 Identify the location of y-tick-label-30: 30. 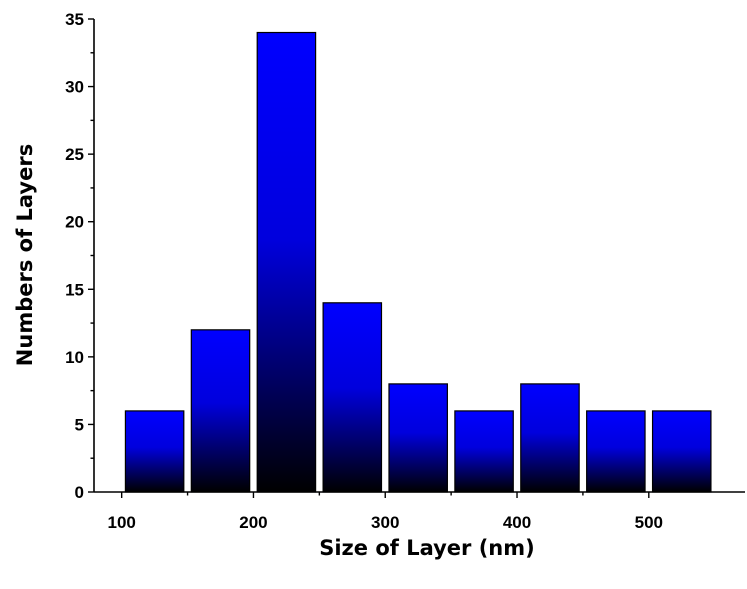
(74, 87).